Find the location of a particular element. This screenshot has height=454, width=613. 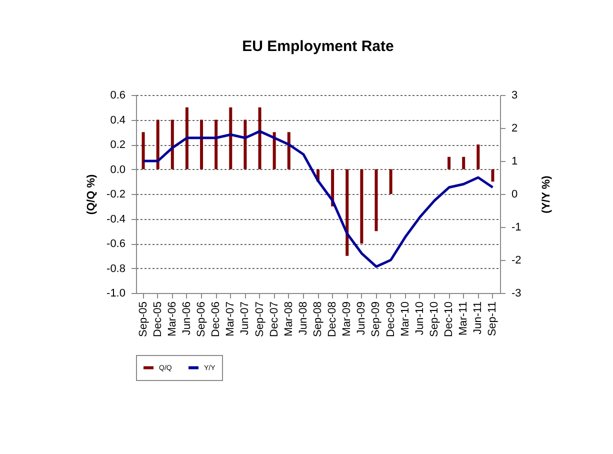

x-tick-label: Dec-10 is located at coordinates (449, 319).